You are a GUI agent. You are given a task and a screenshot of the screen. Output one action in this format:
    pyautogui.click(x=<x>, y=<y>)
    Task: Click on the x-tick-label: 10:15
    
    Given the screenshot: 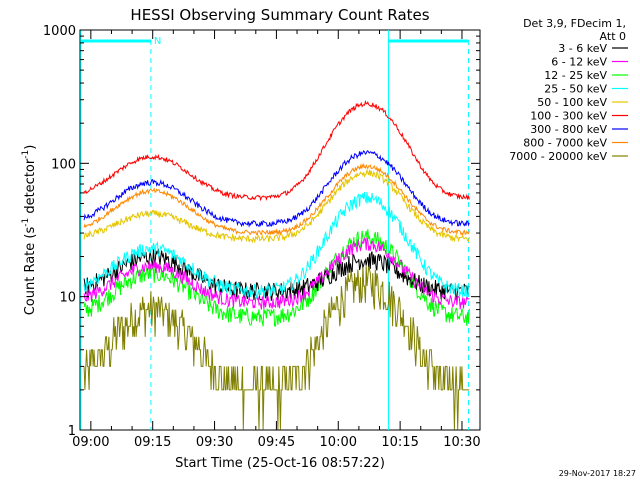 What is the action you would take?
    pyautogui.click(x=399, y=442)
    